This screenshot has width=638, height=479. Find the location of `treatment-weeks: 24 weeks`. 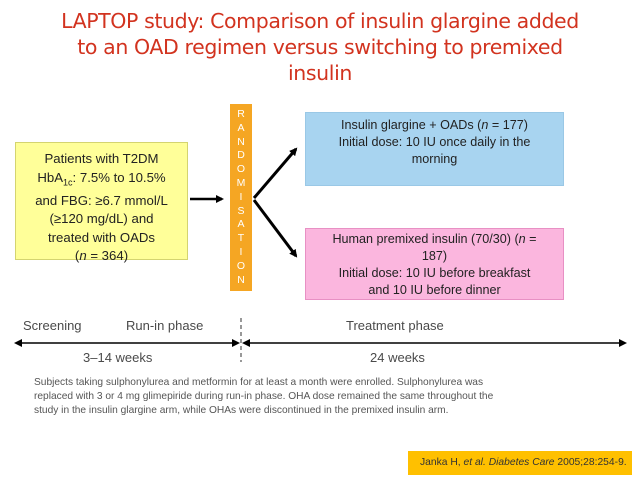

treatment-weeks: 24 weeks is located at coordinates (397, 357).